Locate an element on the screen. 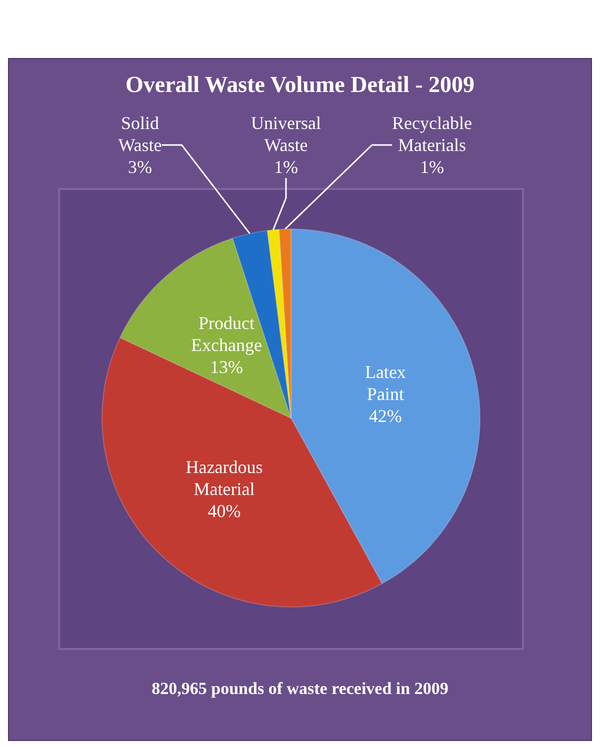  slice-label: Universal Waste is located at coordinates (286, 134).